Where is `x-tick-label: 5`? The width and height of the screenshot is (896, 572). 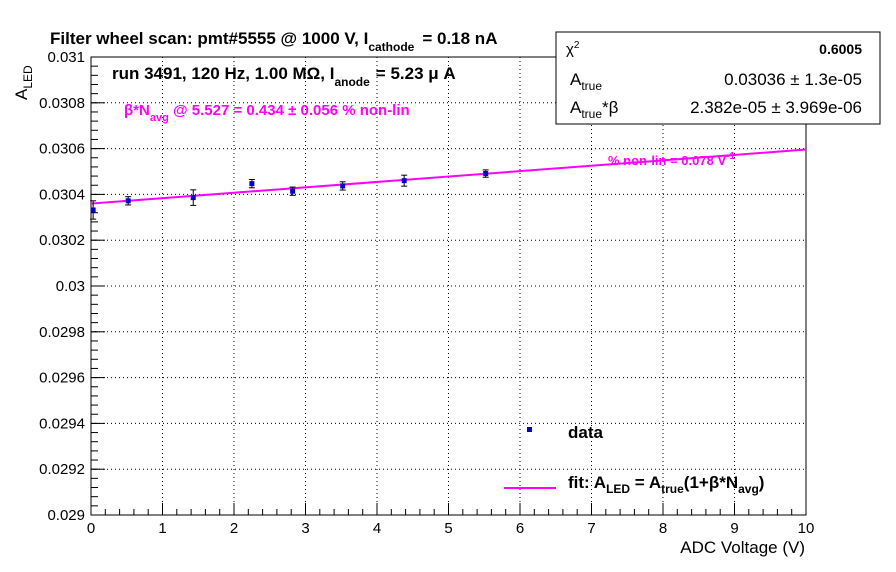
x-tick-label: 5 is located at coordinates (448, 528).